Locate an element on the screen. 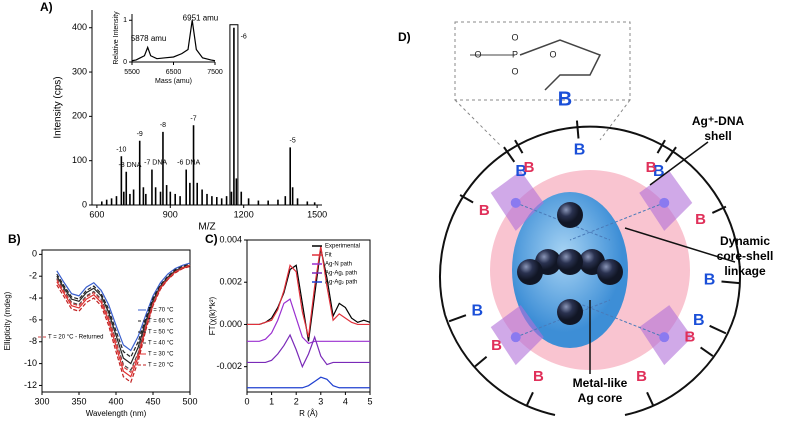 This screenshot has width=787, height=429. y-tick-label: 0.002 is located at coordinates (230, 282).